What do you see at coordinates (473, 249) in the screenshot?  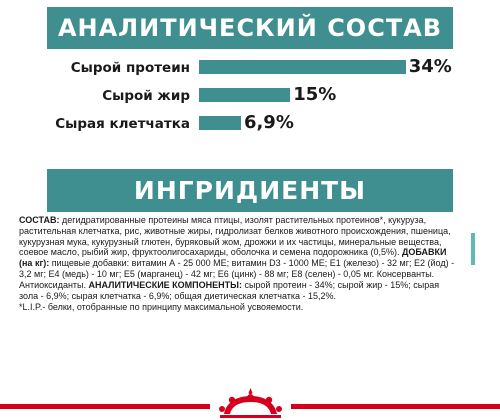 I see `side-decoration-line` at bounding box center [473, 249].